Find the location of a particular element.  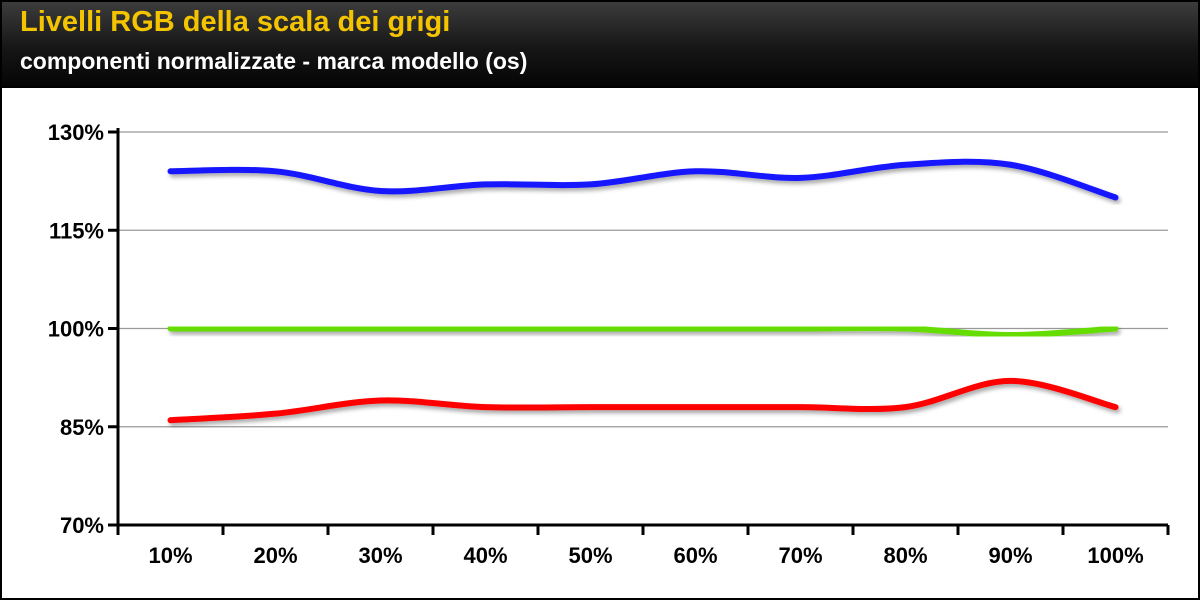

y-tick-label: 115% is located at coordinates (76, 230).